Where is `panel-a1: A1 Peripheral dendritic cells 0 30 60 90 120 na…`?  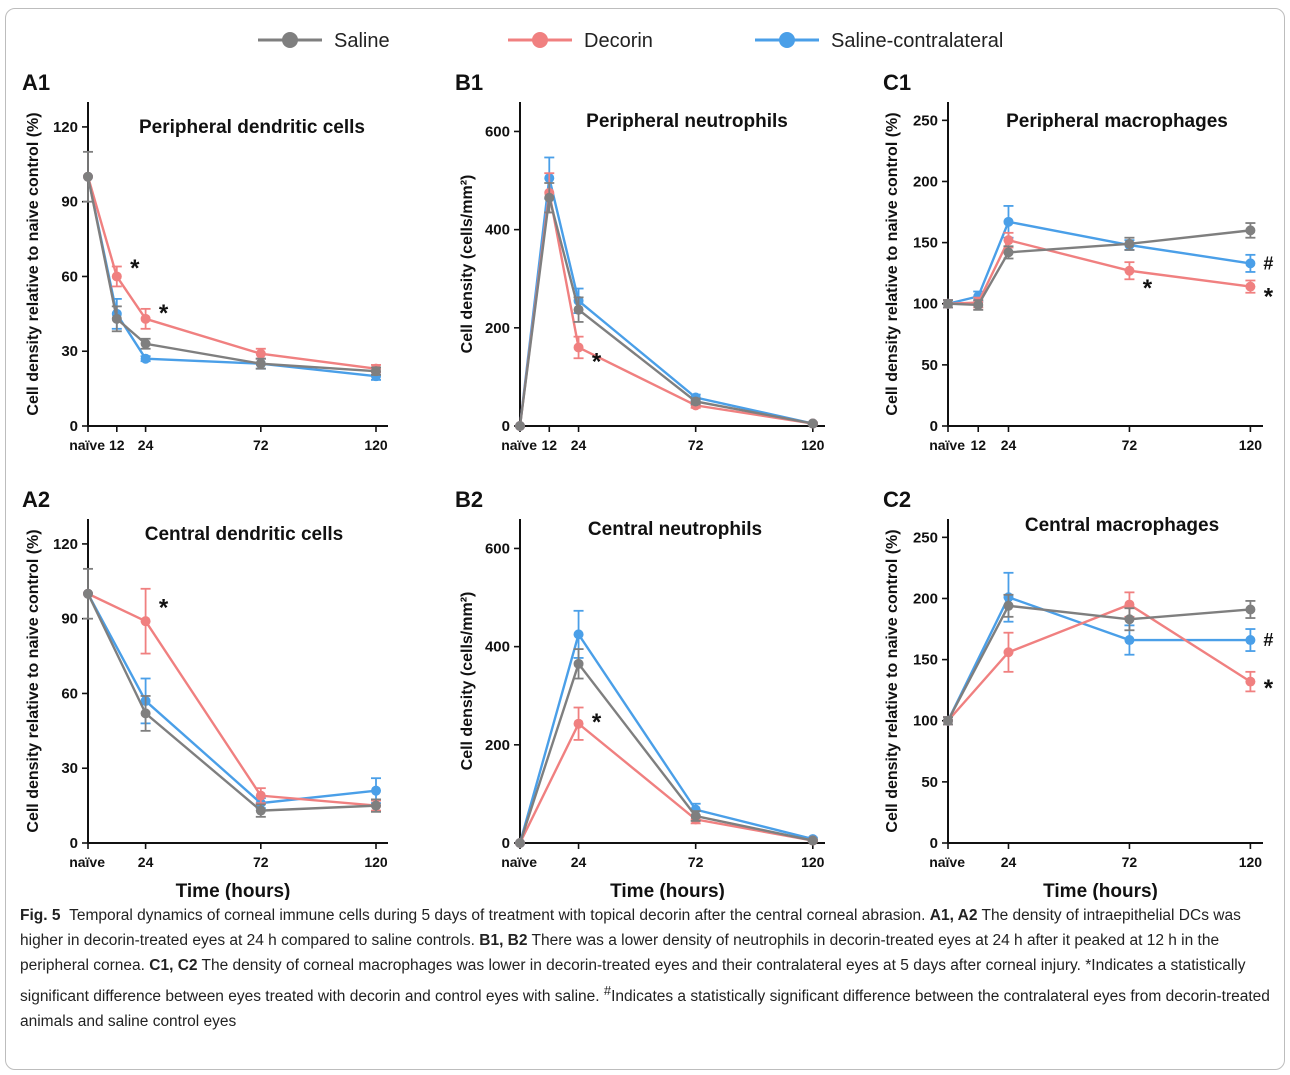 panel-a1: A1 Peripheral dendritic cells 0 30 60 90 120 na… is located at coordinates (205, 261).